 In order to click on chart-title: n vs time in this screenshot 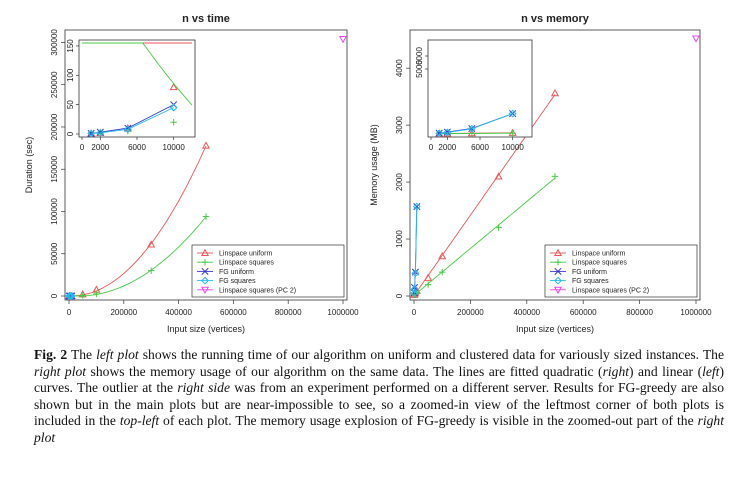, I will do `click(206, 19)`.